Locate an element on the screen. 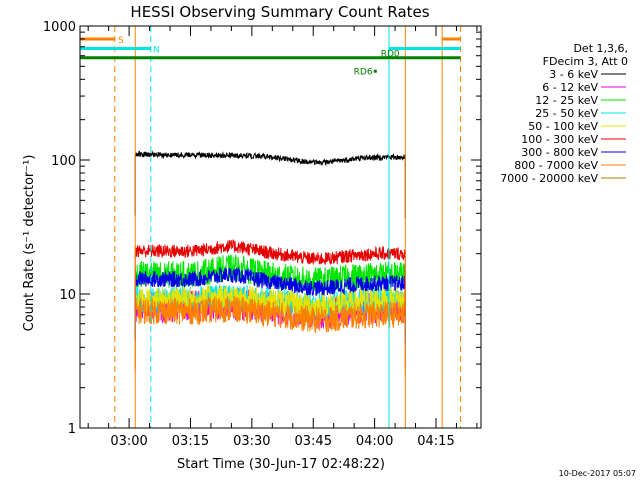 This screenshot has width=640, height=480. legend-entry-label: 100 - 300 keV is located at coordinates (559, 139).